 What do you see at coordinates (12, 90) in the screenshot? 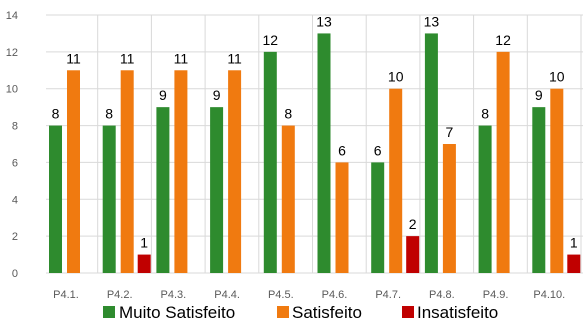
I see `y-tick-label: 10` at bounding box center [12, 90].